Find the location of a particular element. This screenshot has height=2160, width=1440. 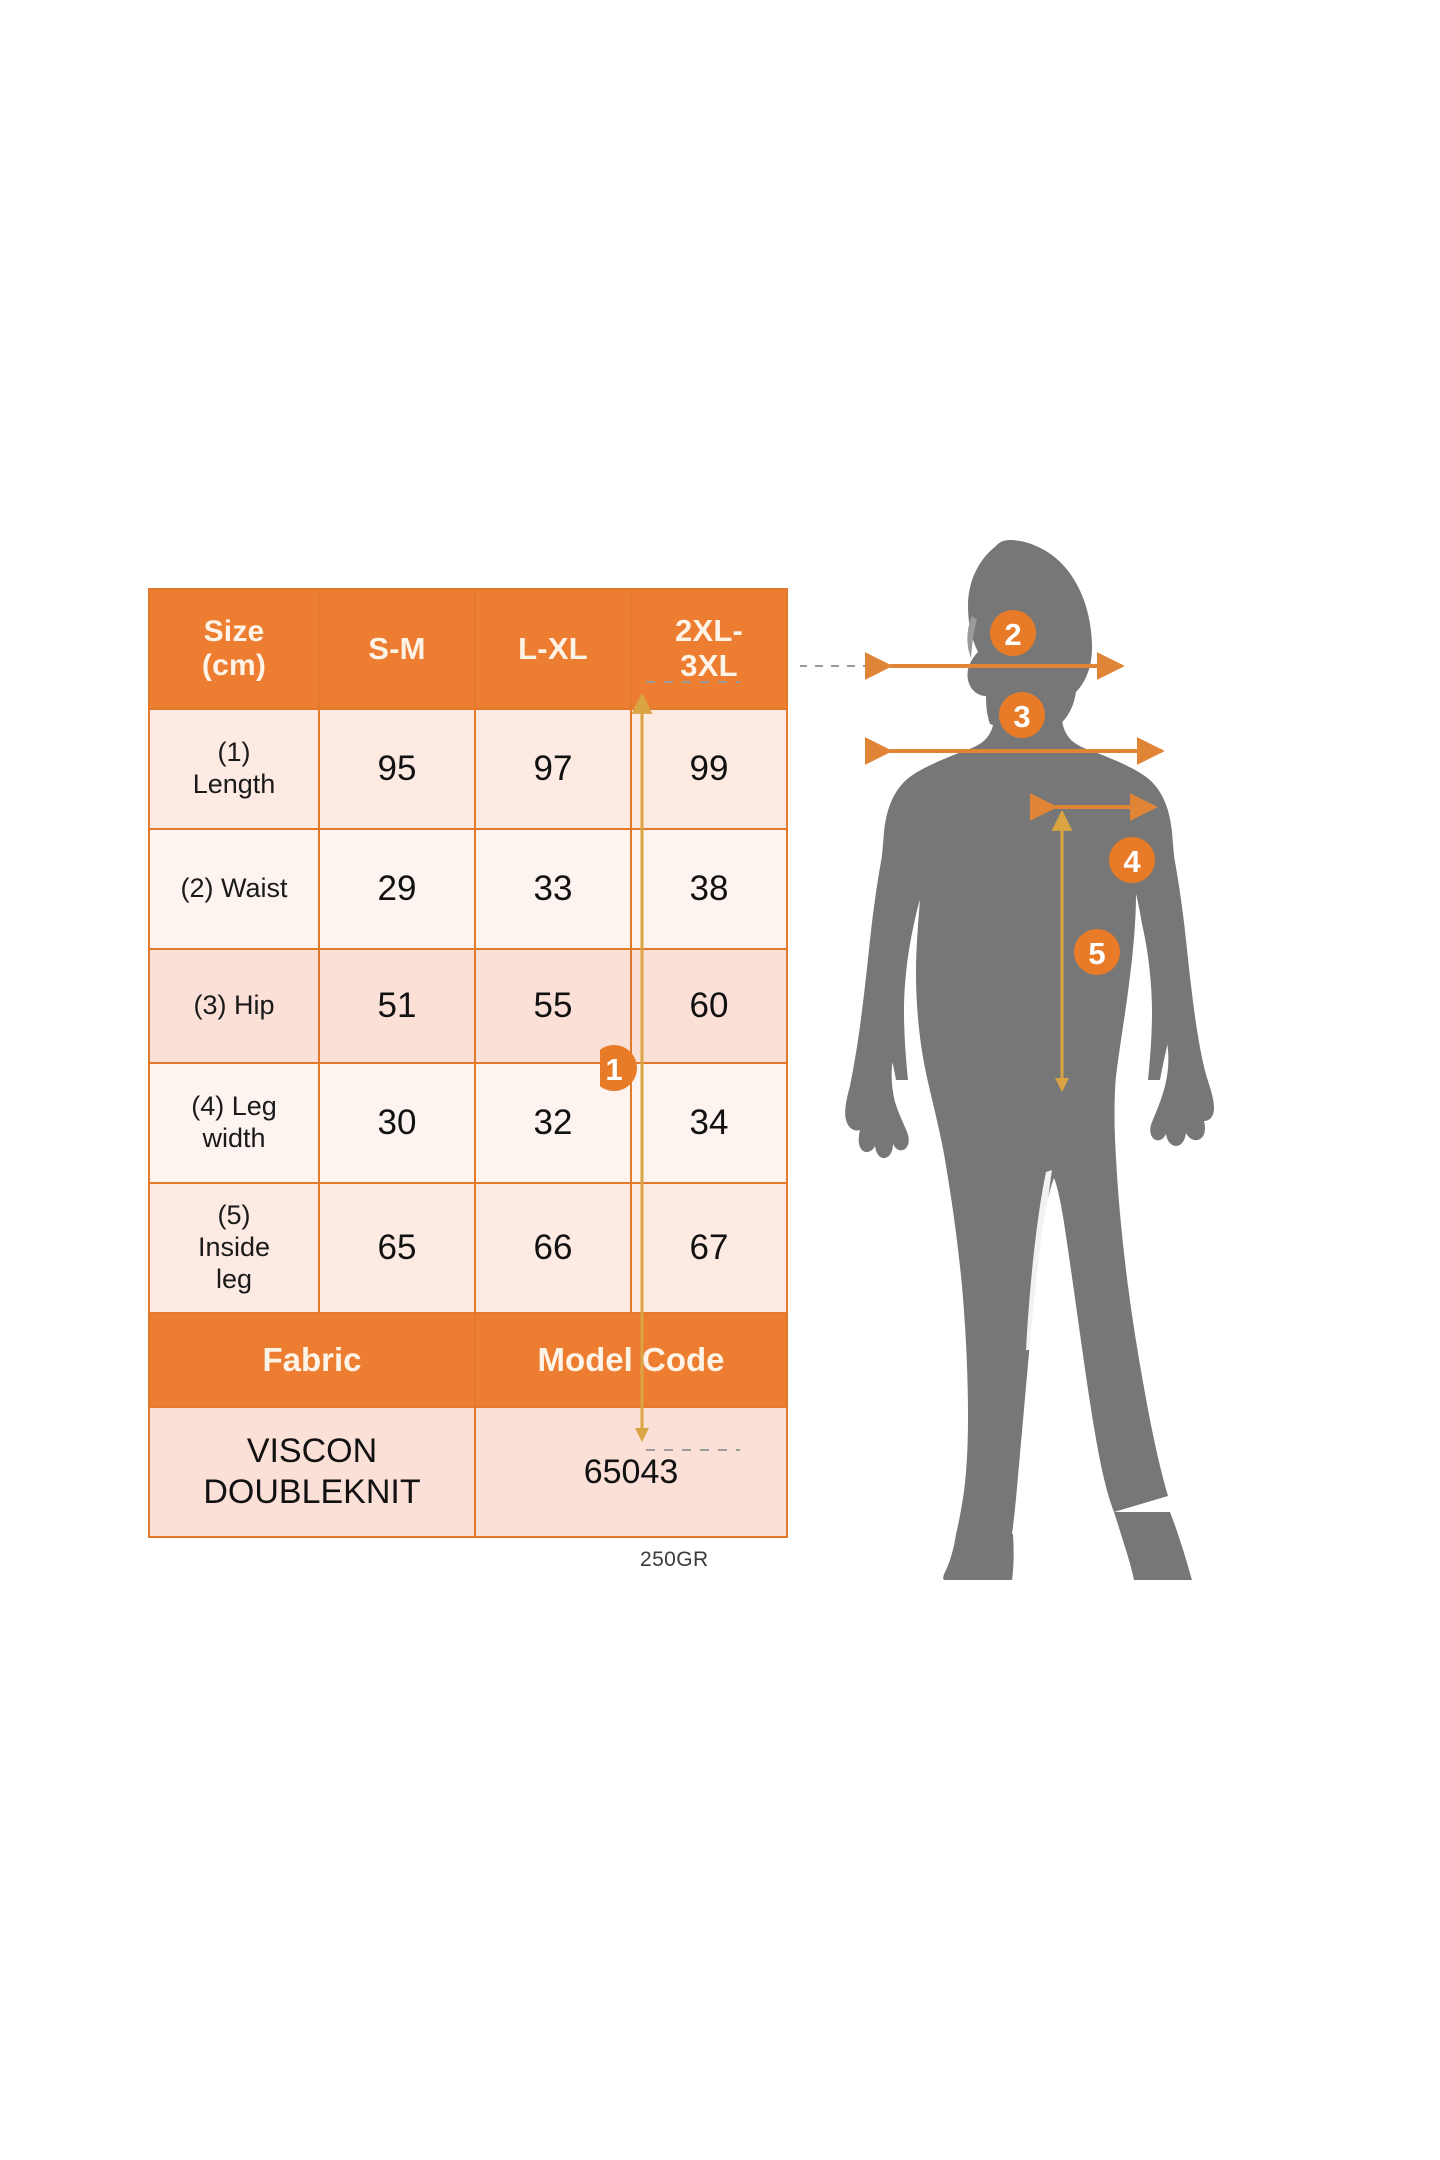

table-footer-header-row: Fabric Model Code is located at coordinates (468, 1360).